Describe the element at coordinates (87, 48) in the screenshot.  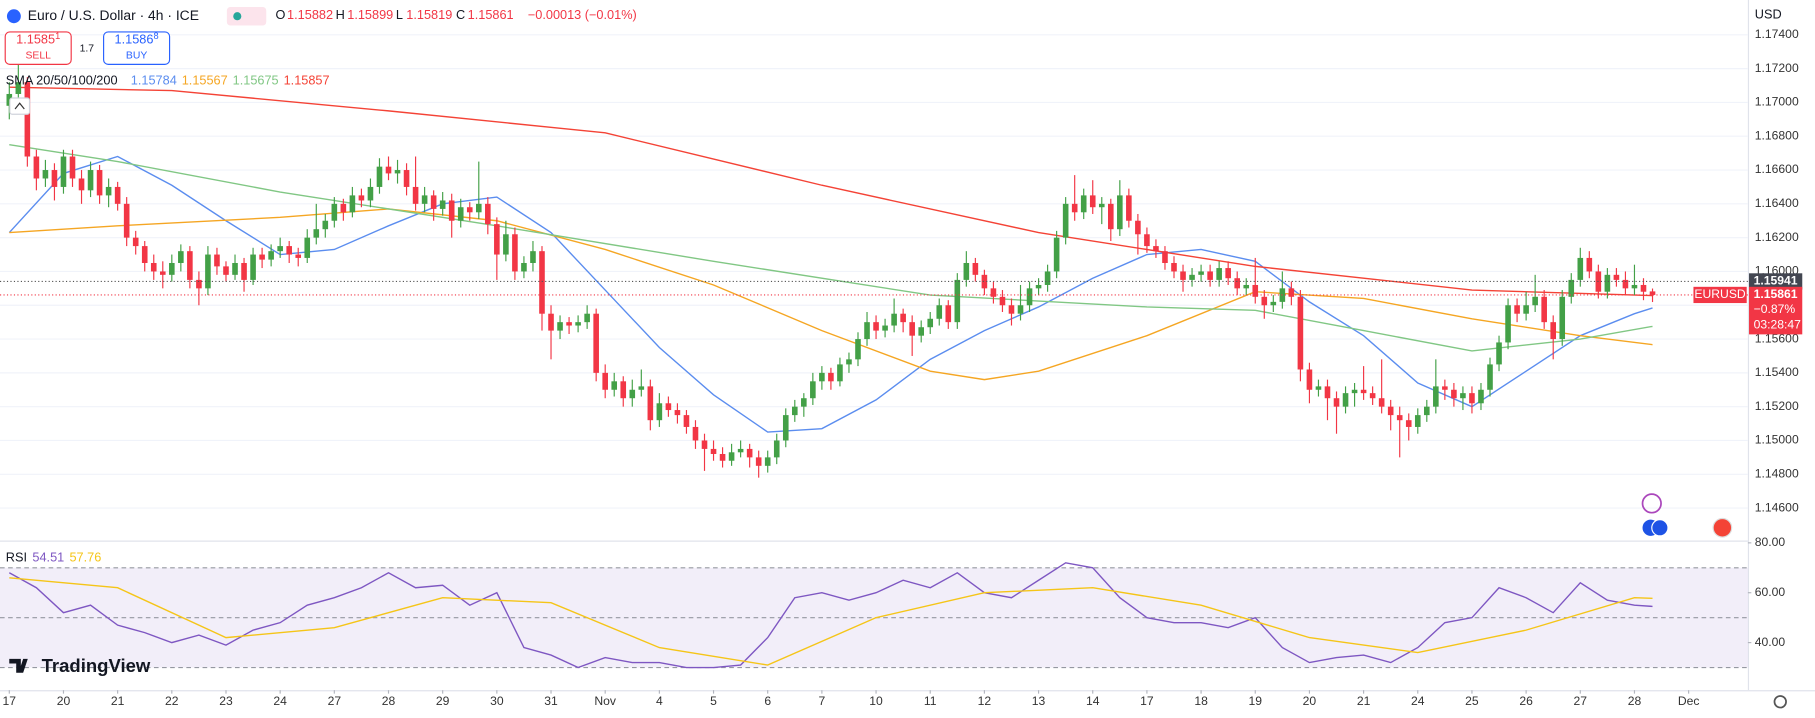
I see `spread: 1.7` at that location.